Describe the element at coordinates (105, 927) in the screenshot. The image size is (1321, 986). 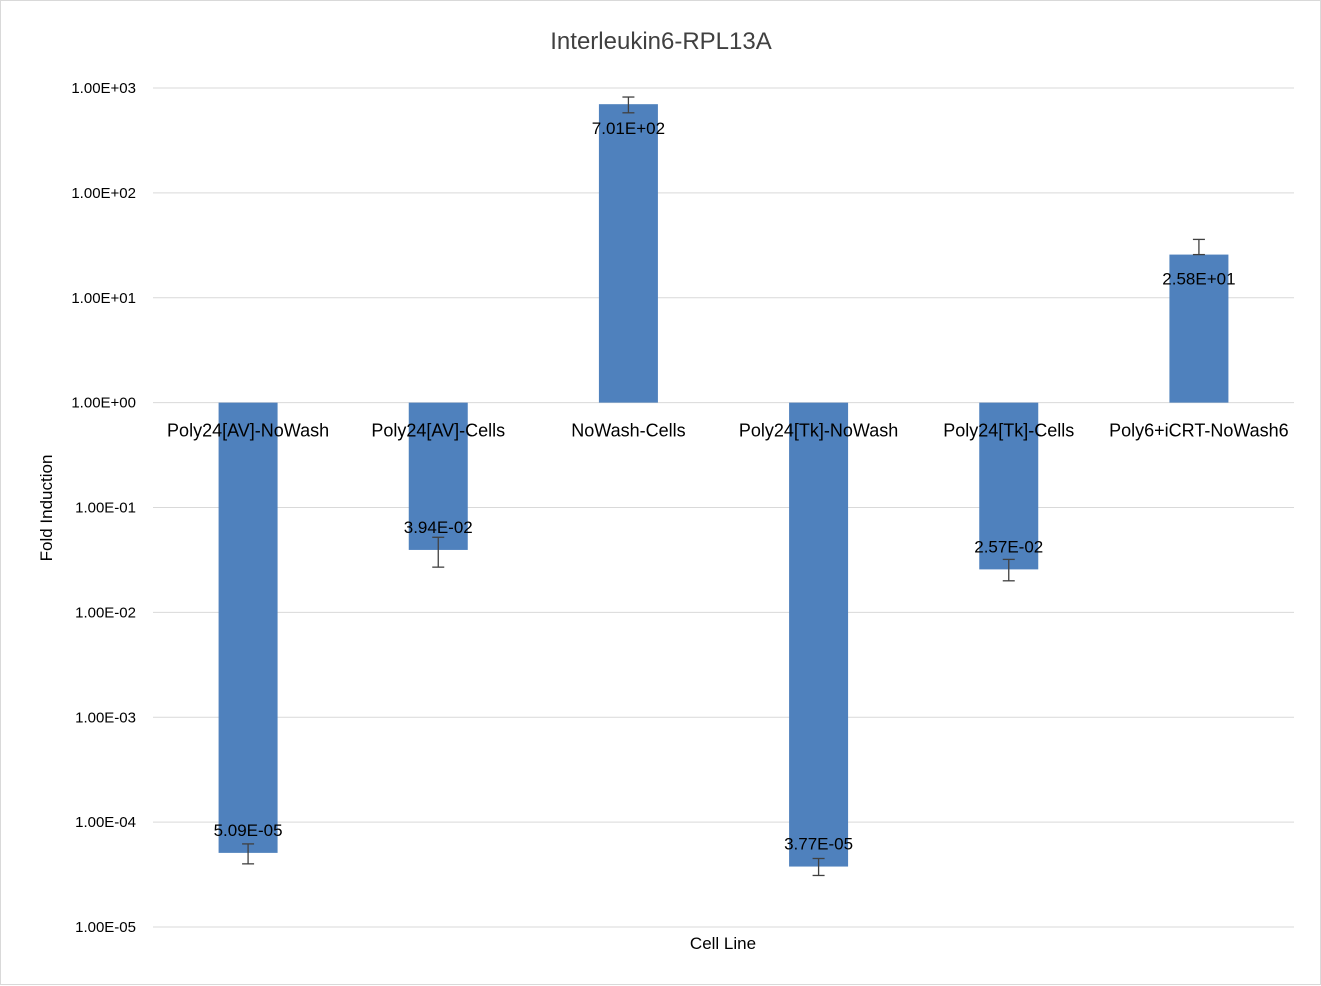
I see `y-tick-label: 1.00E-05` at that location.